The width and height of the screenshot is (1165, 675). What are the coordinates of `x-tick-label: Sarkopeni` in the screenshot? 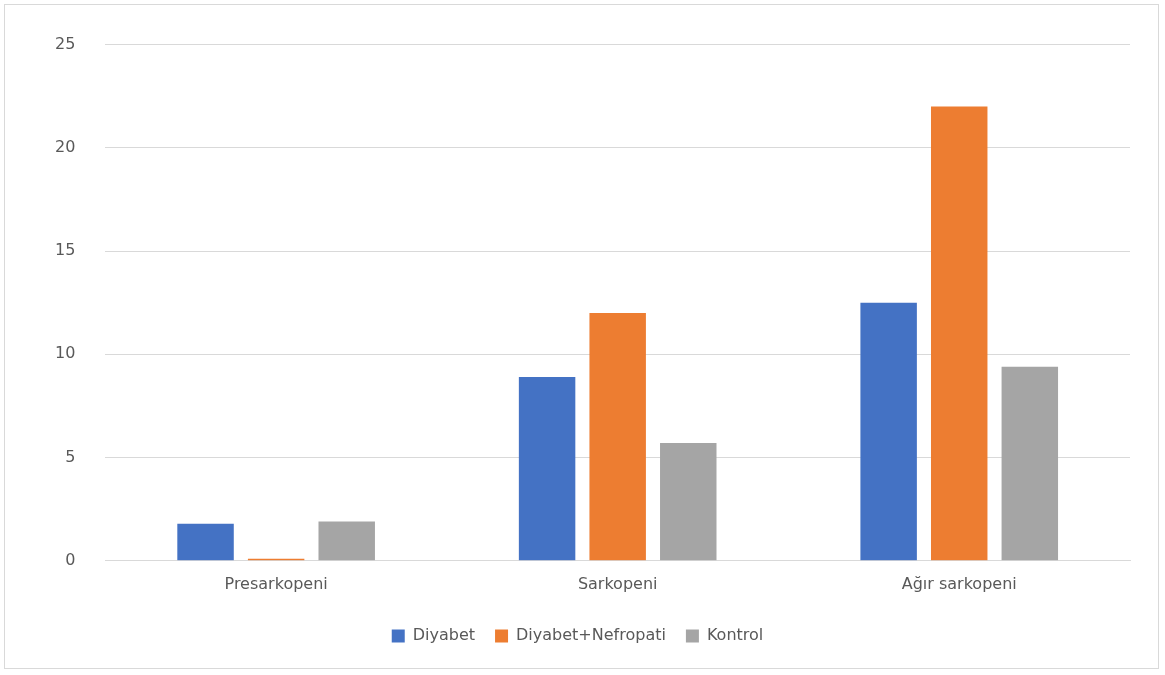 It's located at (617, 583).